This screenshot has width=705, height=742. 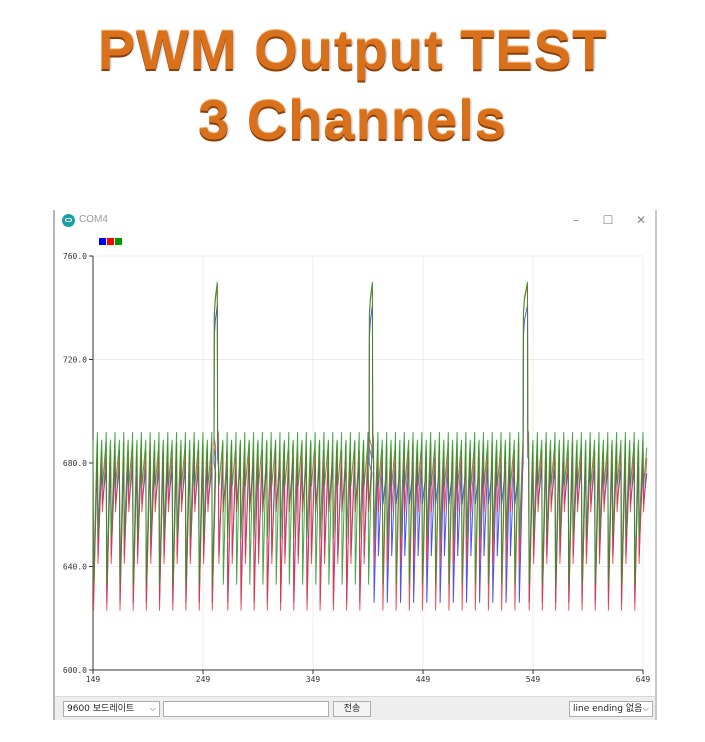 I want to click on bottom-toolbar: 9600 보드레이트 ⌵ 전송 line ending 없음 ⌵, so click(x=355, y=708).